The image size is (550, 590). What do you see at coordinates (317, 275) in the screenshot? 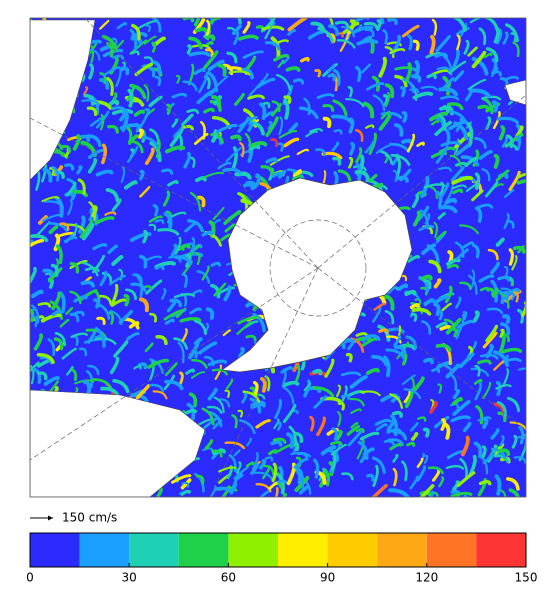
I see `antarctica` at bounding box center [317, 275].